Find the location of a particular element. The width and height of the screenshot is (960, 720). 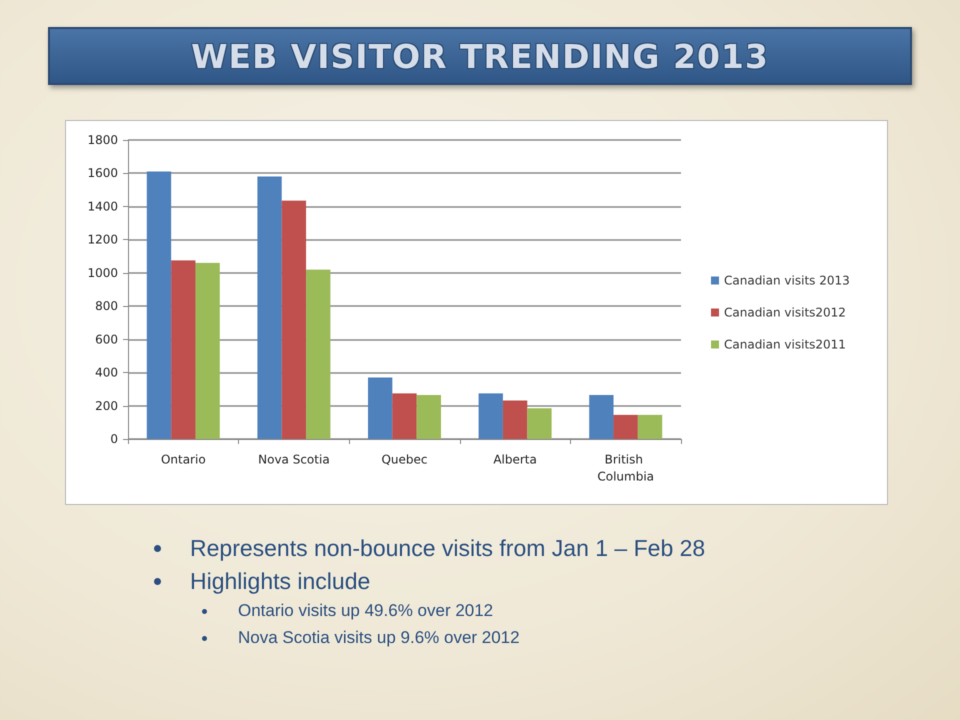

x-tick-label: Alberta is located at coordinates (515, 459).